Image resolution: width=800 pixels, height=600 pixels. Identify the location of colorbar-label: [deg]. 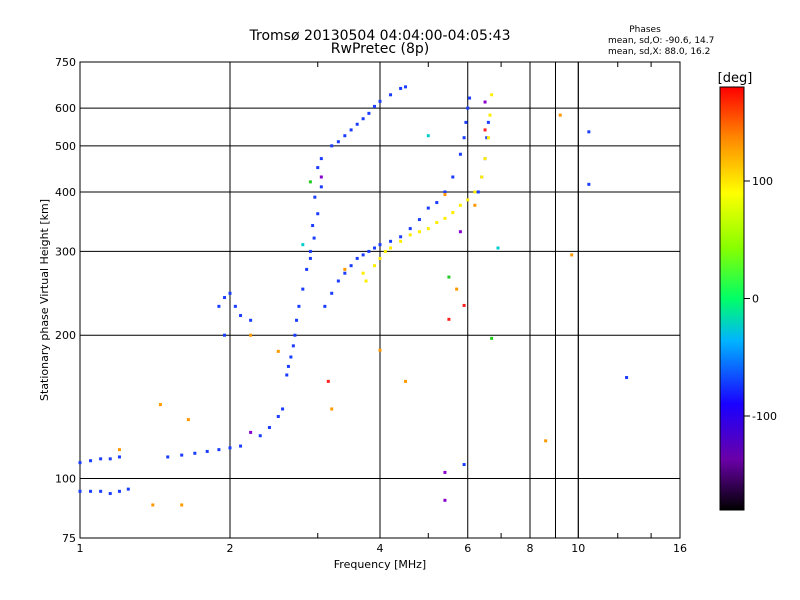
(735, 78).